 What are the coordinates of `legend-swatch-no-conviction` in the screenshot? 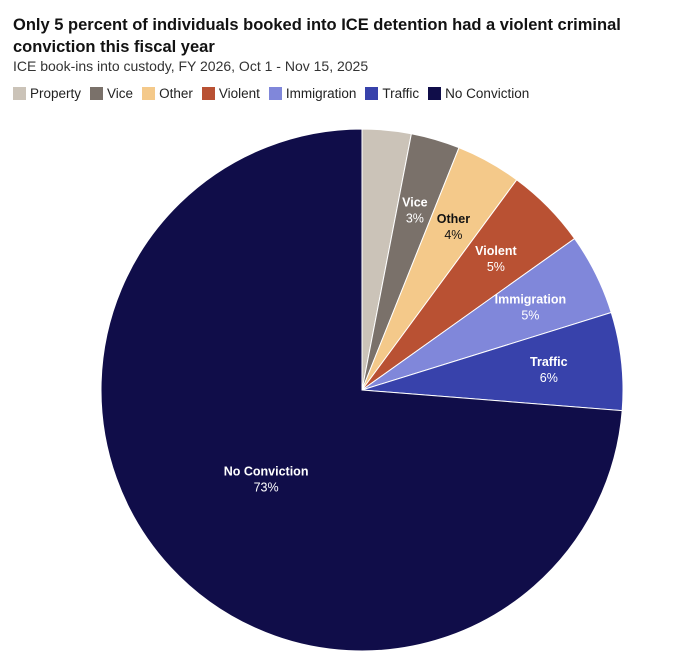 It's located at (435, 93).